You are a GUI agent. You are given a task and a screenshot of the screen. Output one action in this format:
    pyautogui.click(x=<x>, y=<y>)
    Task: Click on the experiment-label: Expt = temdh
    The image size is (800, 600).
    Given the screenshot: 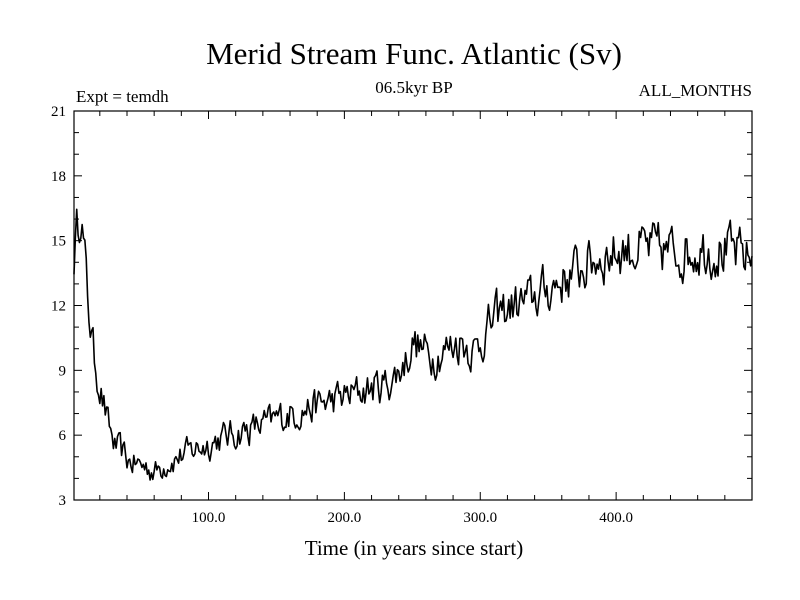 What is the action you would take?
    pyautogui.click(x=122, y=96)
    